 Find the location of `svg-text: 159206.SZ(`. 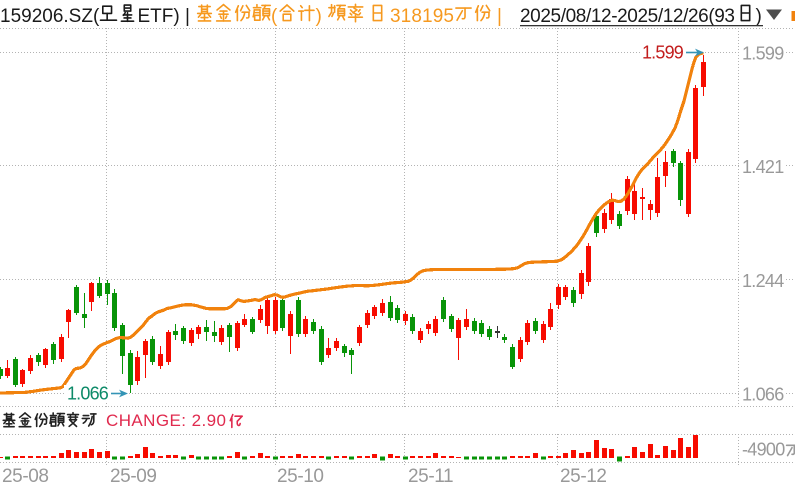

svg-text: 159206.SZ( is located at coordinates (50, 16).